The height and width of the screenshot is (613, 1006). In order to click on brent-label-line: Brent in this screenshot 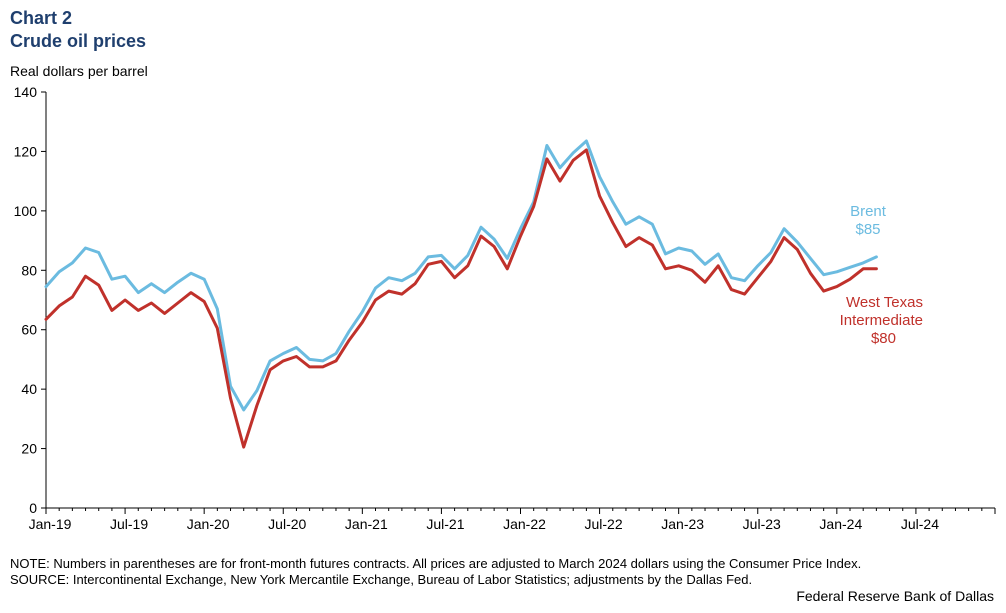, I will do `click(868, 211)`.